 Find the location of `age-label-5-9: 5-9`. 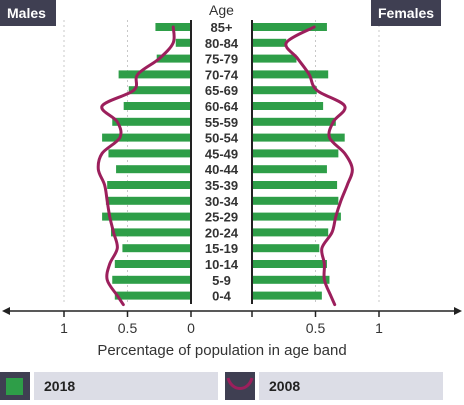

age-label-5-9: 5-9 is located at coordinates (221, 280).